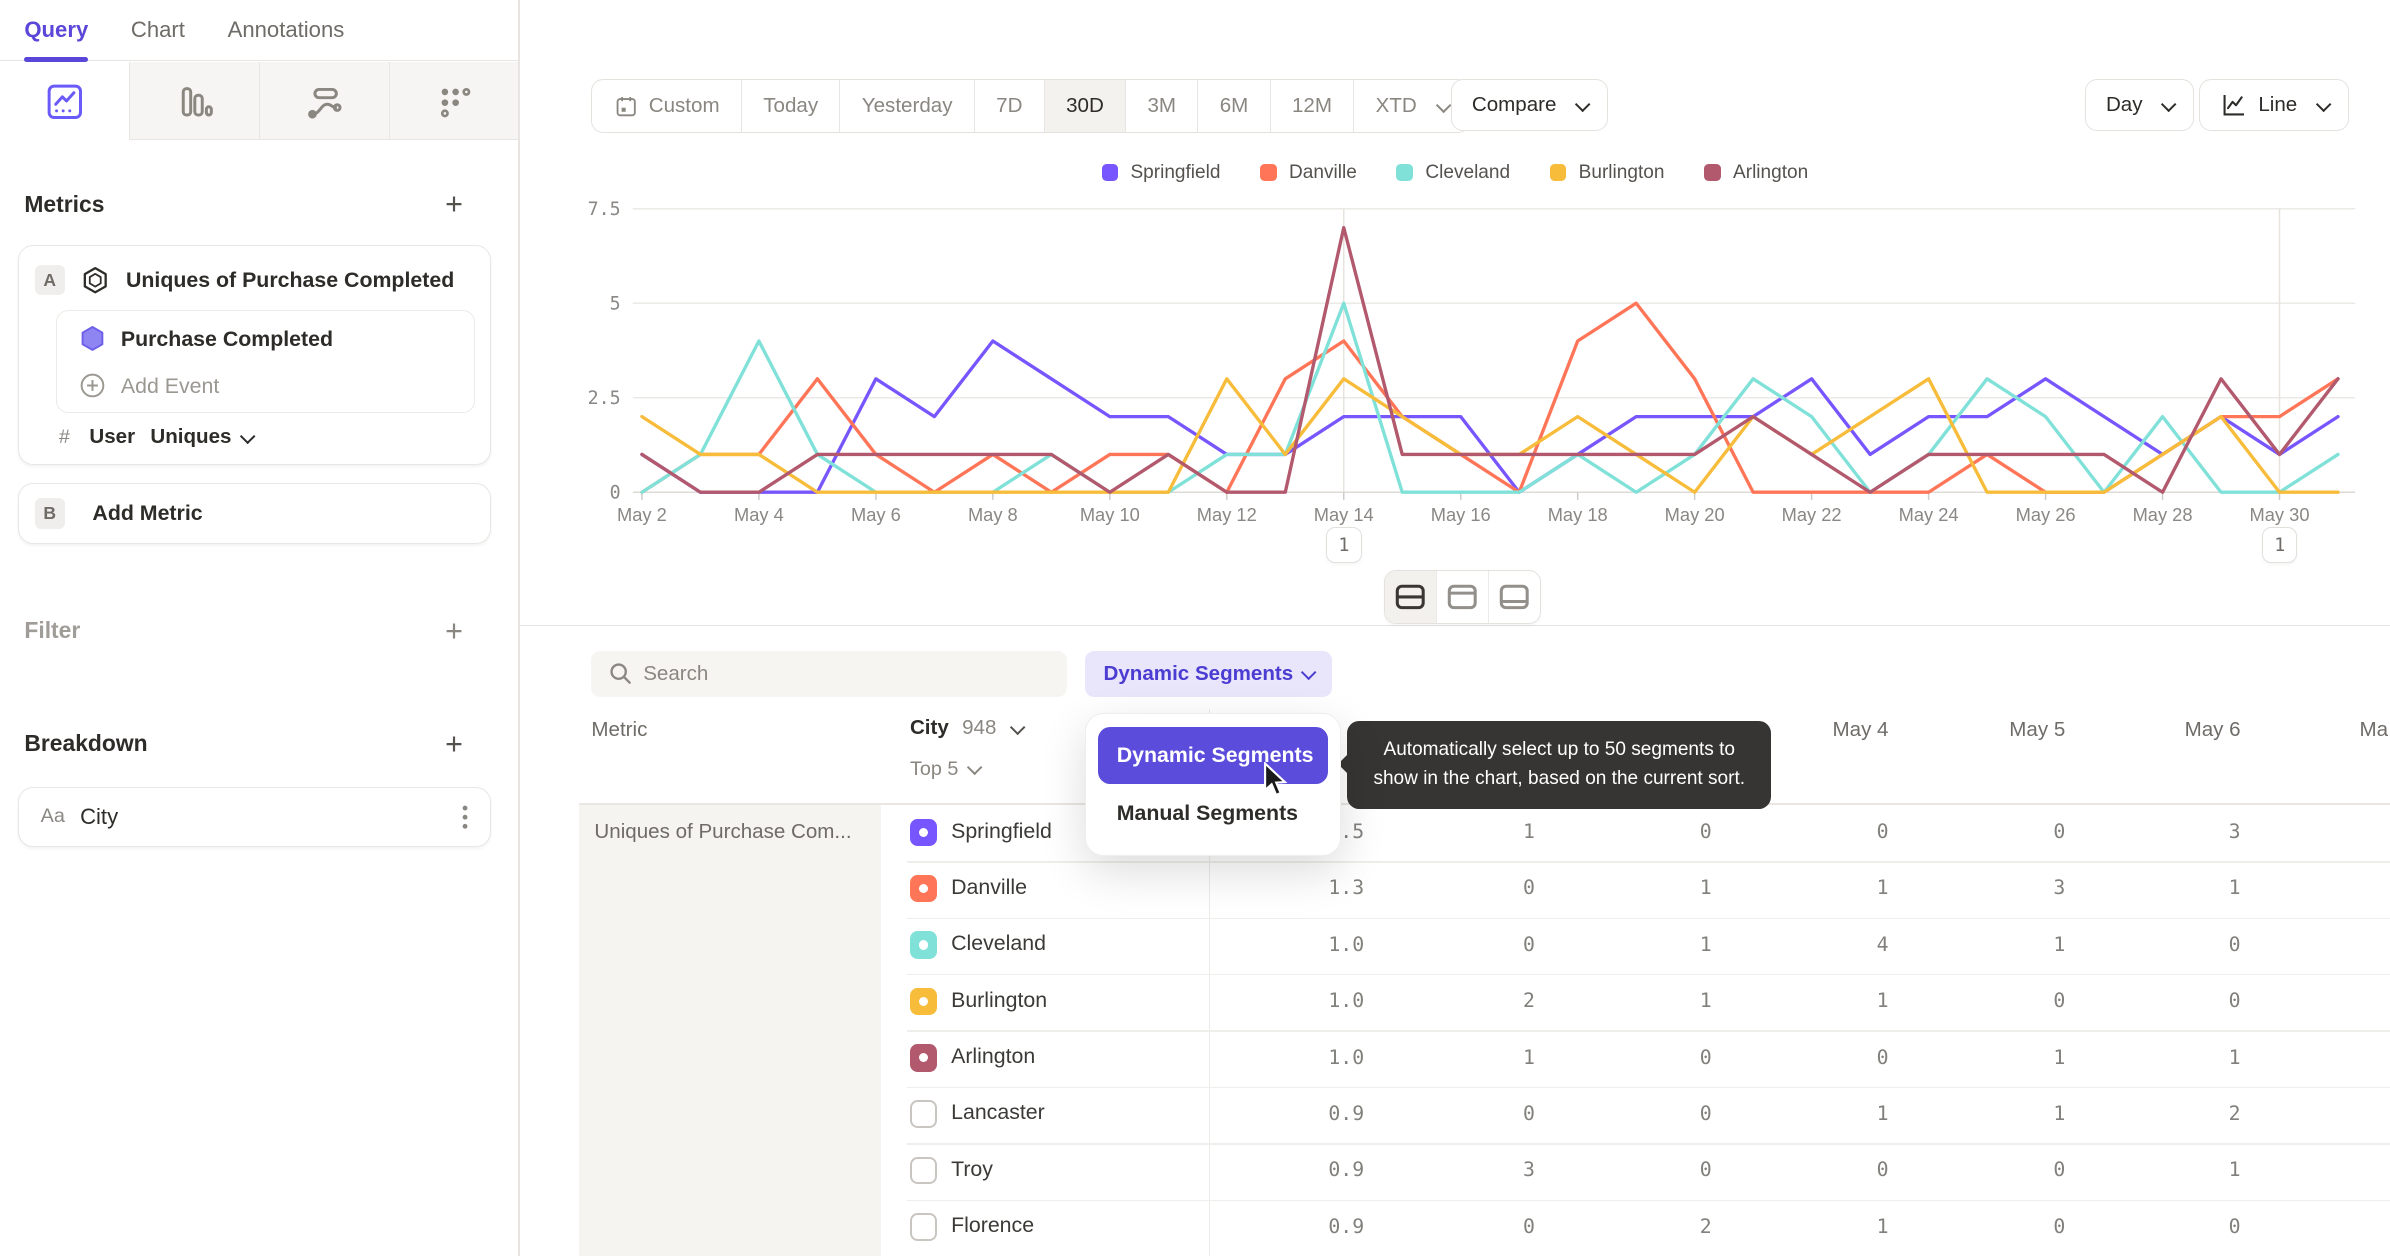 The height and width of the screenshot is (1256, 2390). I want to click on compare-button: Compare, so click(1530, 105).